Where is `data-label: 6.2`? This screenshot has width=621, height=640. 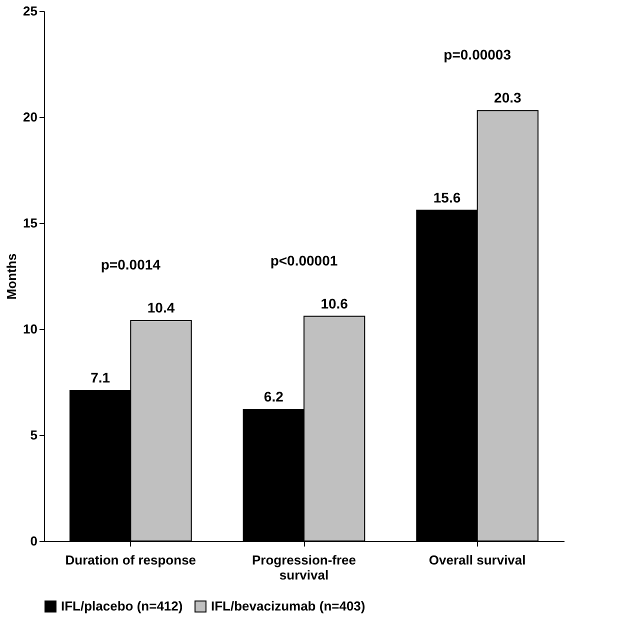
data-label: 6.2 is located at coordinates (274, 396).